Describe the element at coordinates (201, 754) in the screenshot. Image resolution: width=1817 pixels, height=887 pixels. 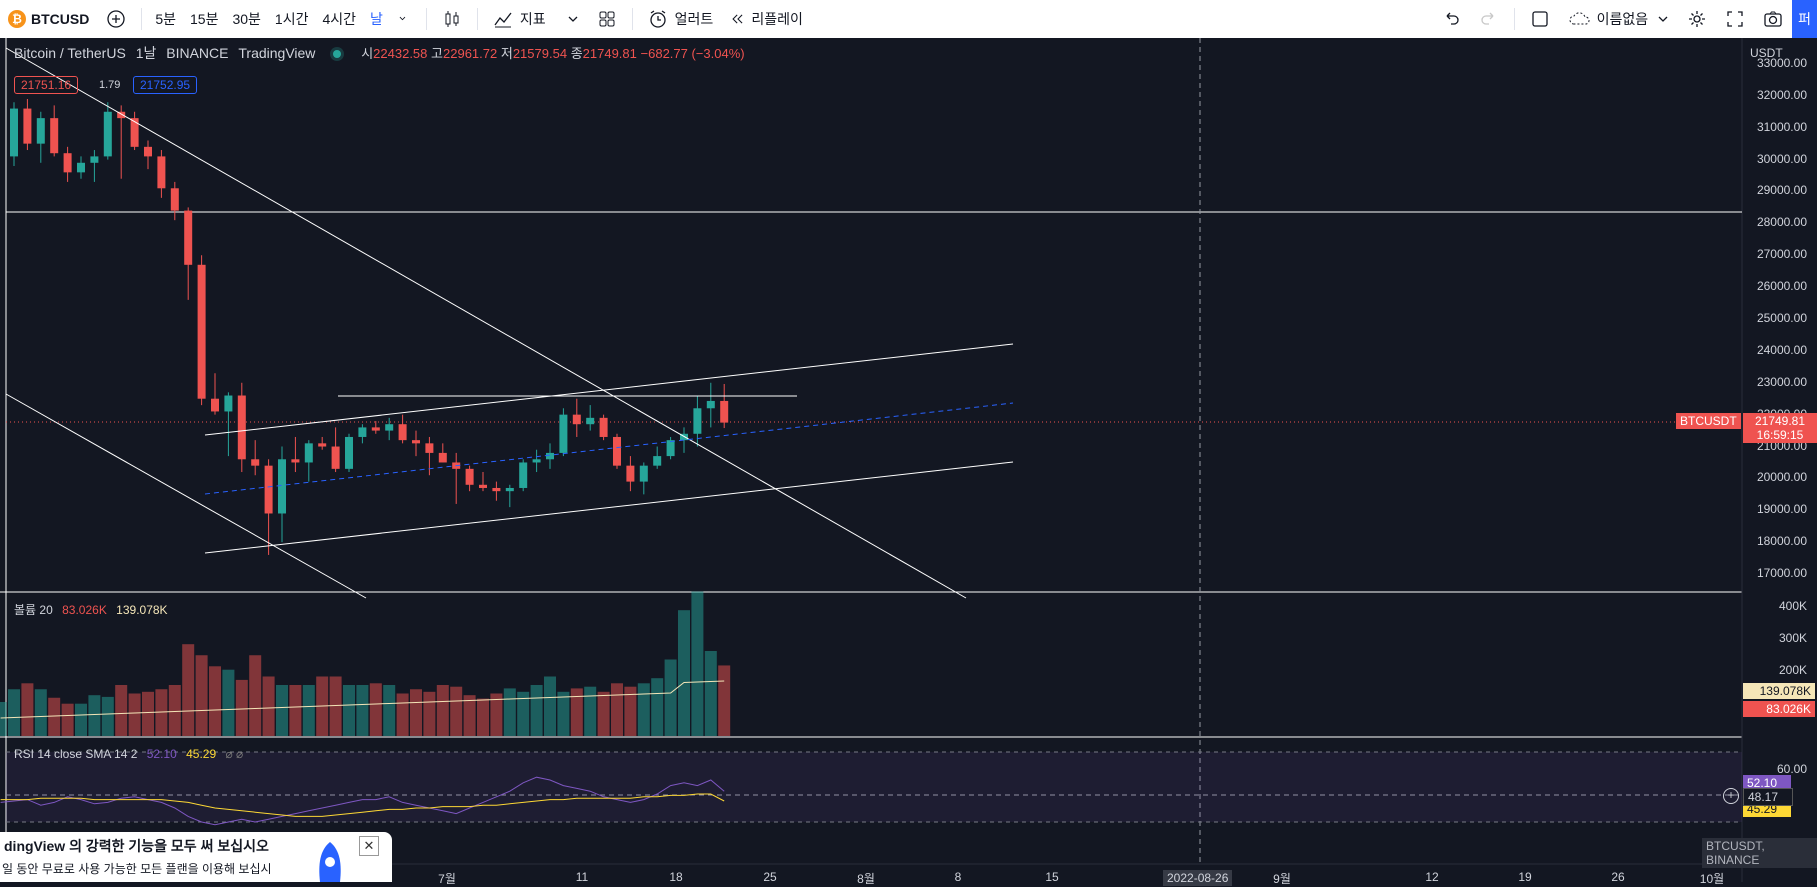
I see `rsi-sma-value: 45.29` at that location.